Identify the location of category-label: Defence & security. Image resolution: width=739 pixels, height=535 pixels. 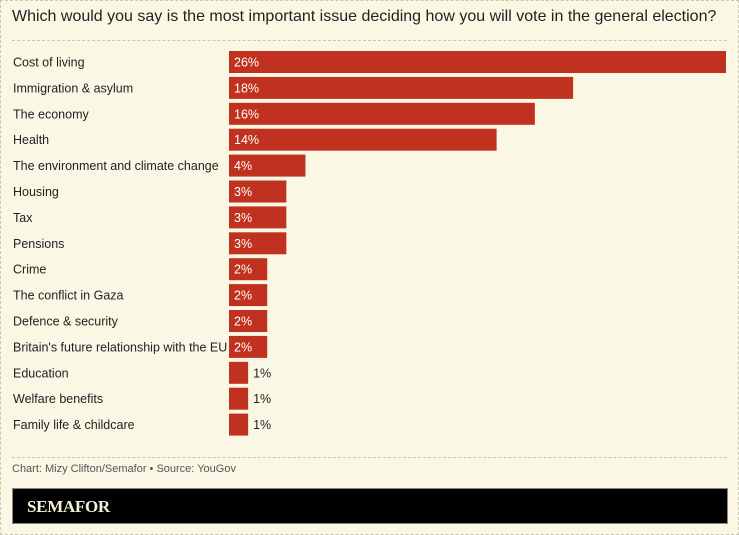
(66, 322).